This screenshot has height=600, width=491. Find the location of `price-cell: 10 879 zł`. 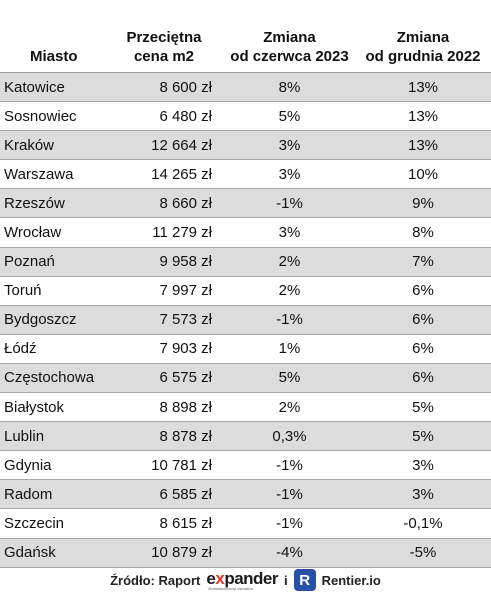

price-cell: 10 879 zł is located at coordinates (181, 553).